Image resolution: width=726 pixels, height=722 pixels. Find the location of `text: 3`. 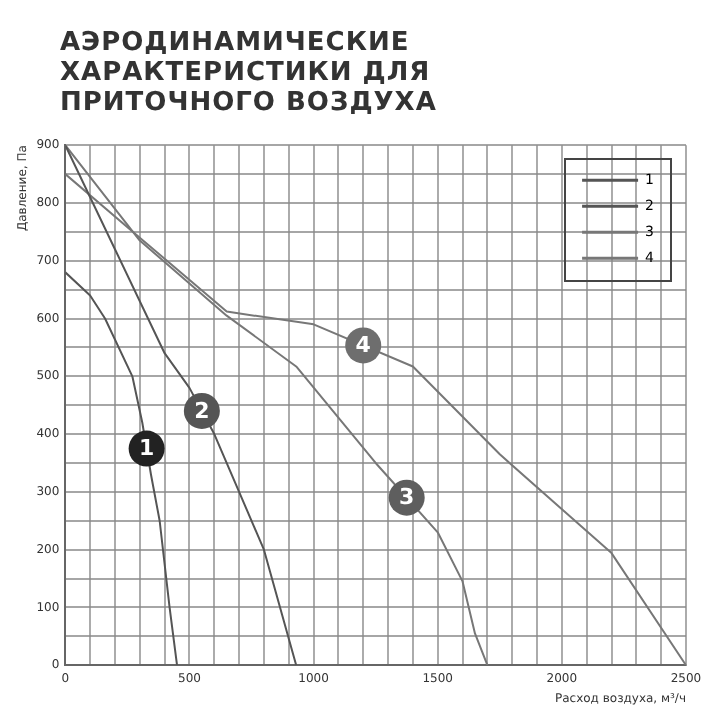

text: 3 is located at coordinates (407, 497).